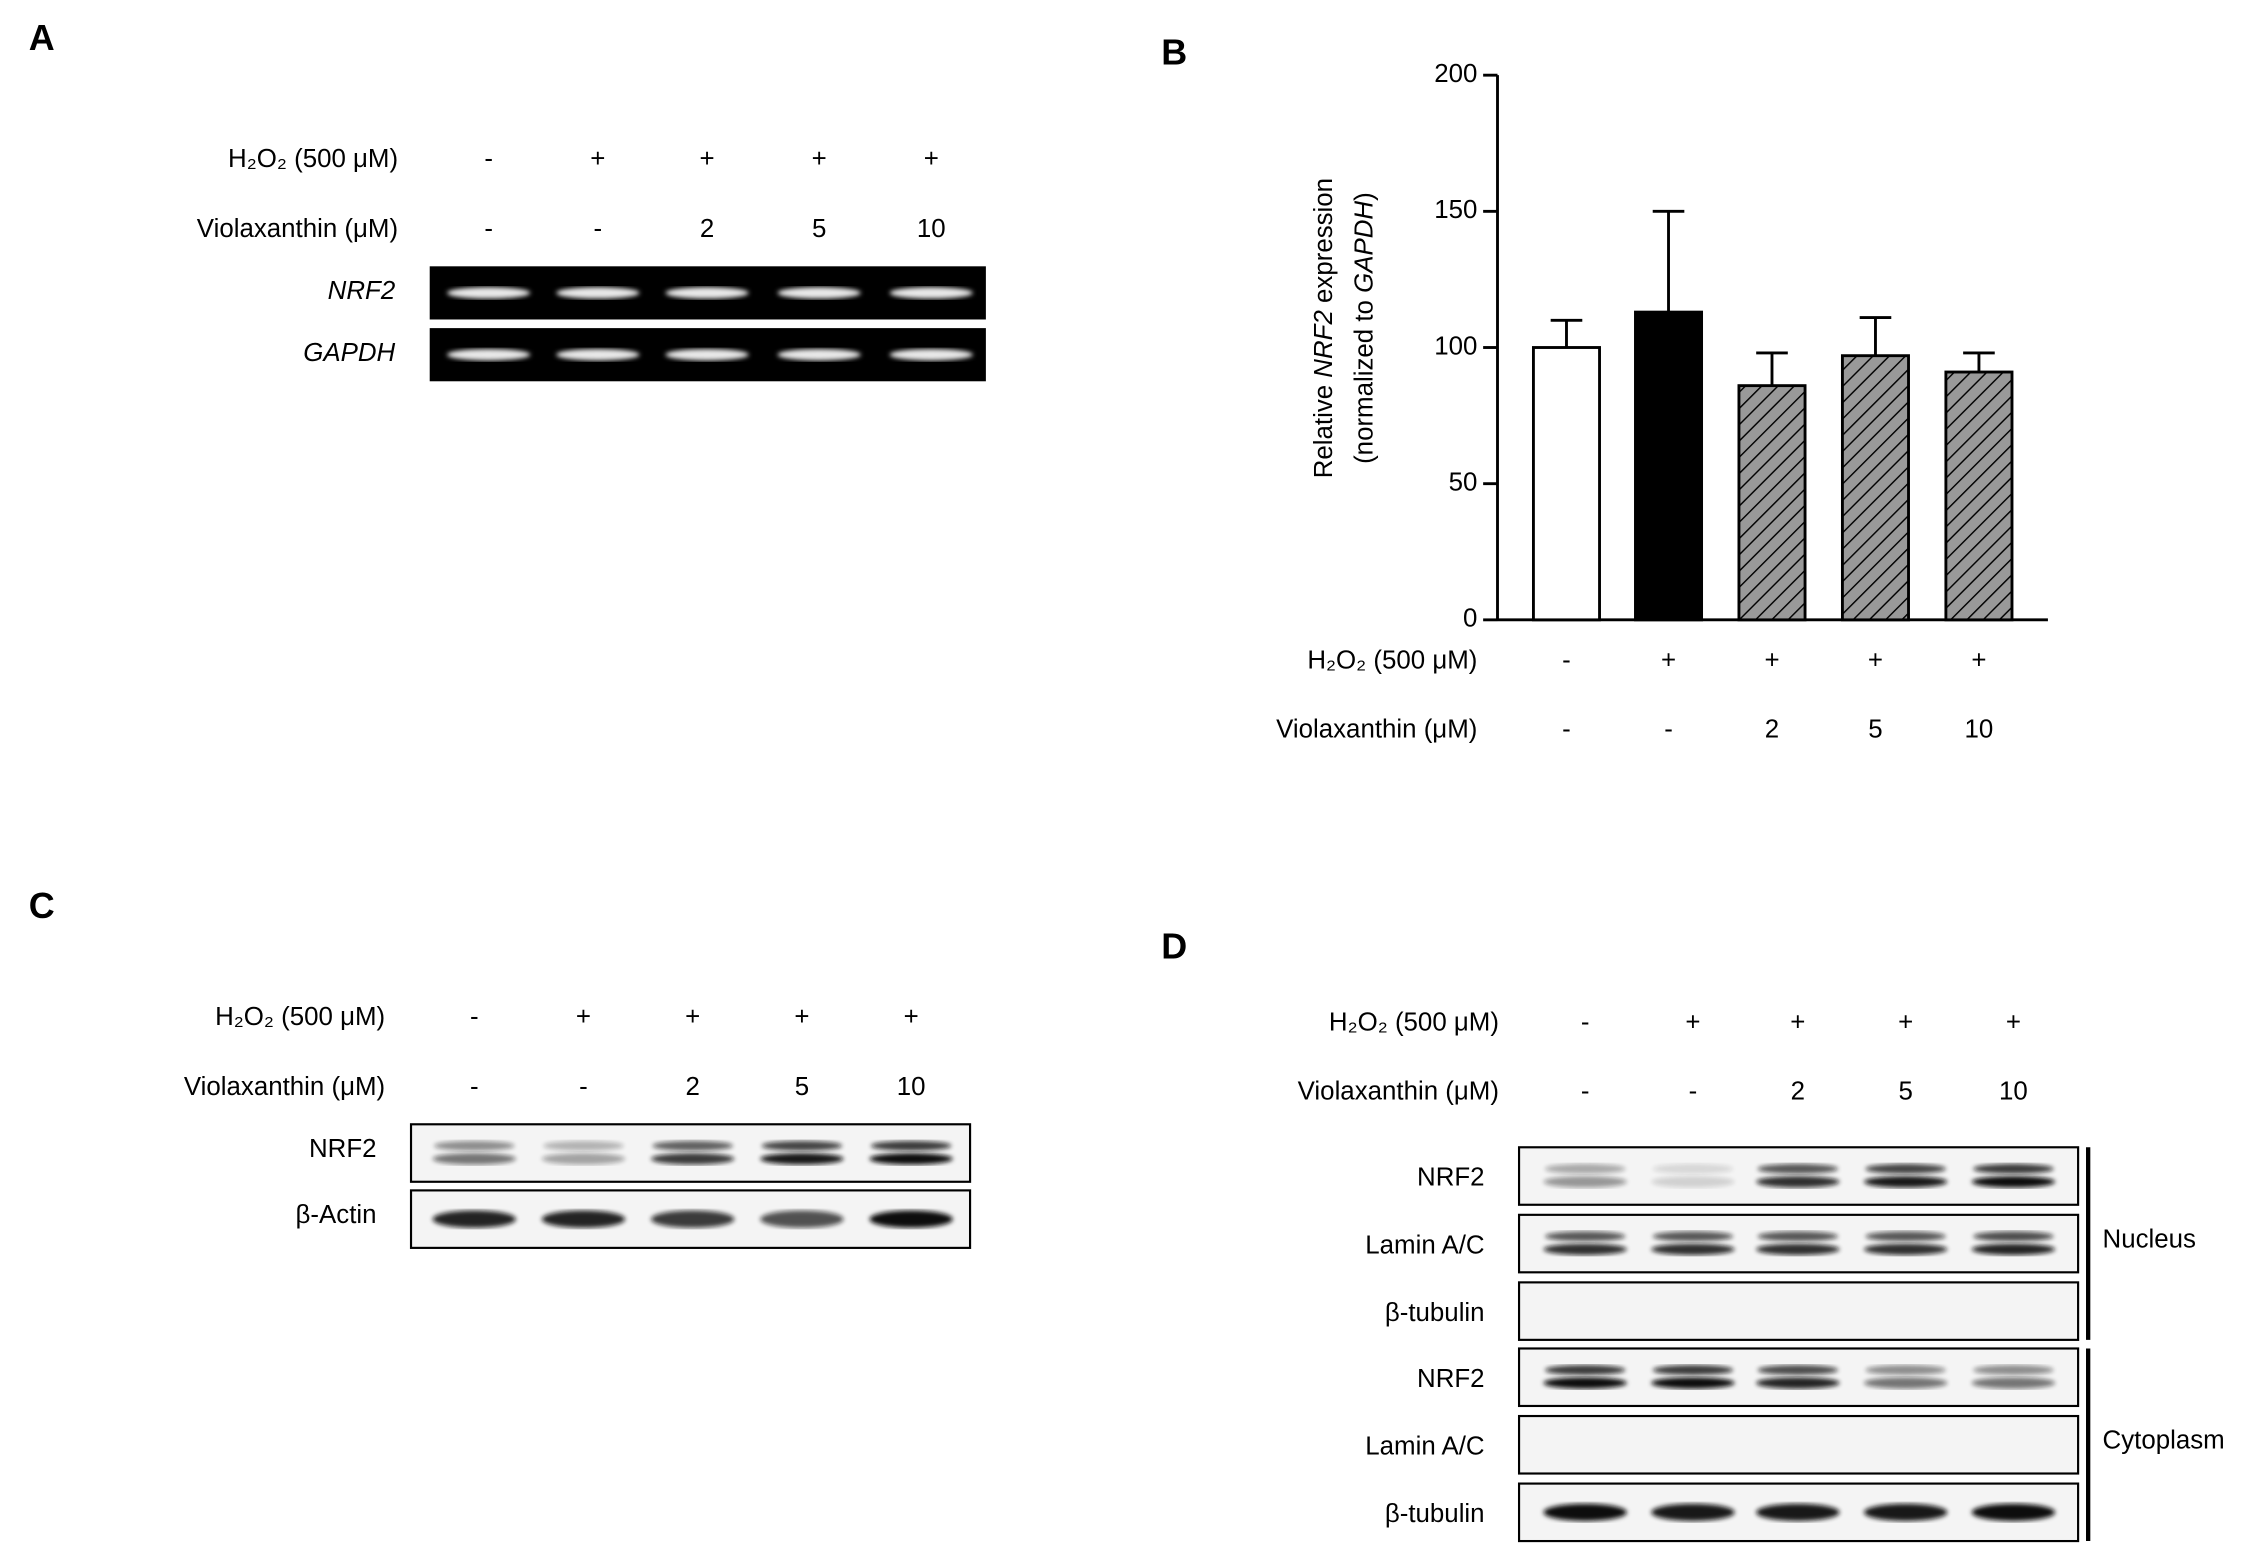  I want to click on y-tick-label: 100, so click(1455, 346).